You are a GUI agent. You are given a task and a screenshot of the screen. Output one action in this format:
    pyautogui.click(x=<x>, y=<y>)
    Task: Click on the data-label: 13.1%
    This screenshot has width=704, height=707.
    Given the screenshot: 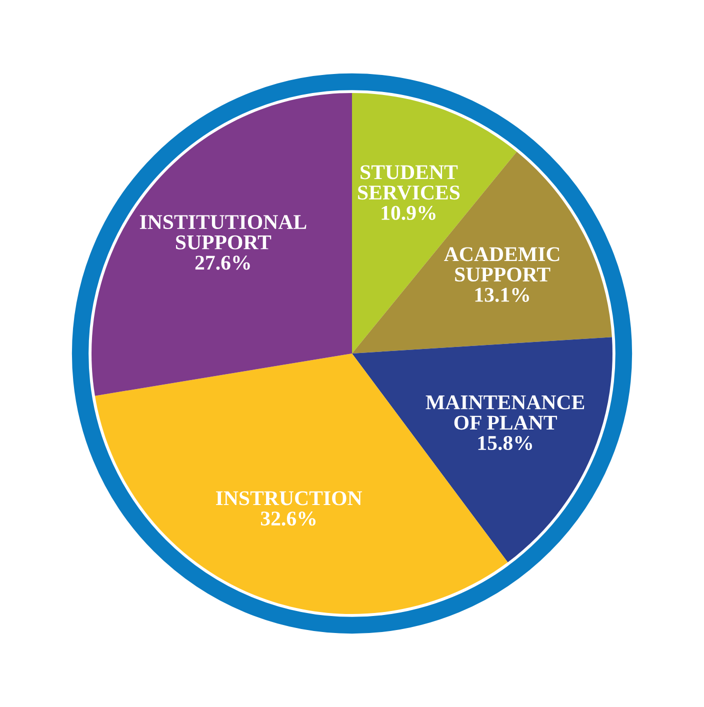 What is the action you would take?
    pyautogui.click(x=502, y=295)
    